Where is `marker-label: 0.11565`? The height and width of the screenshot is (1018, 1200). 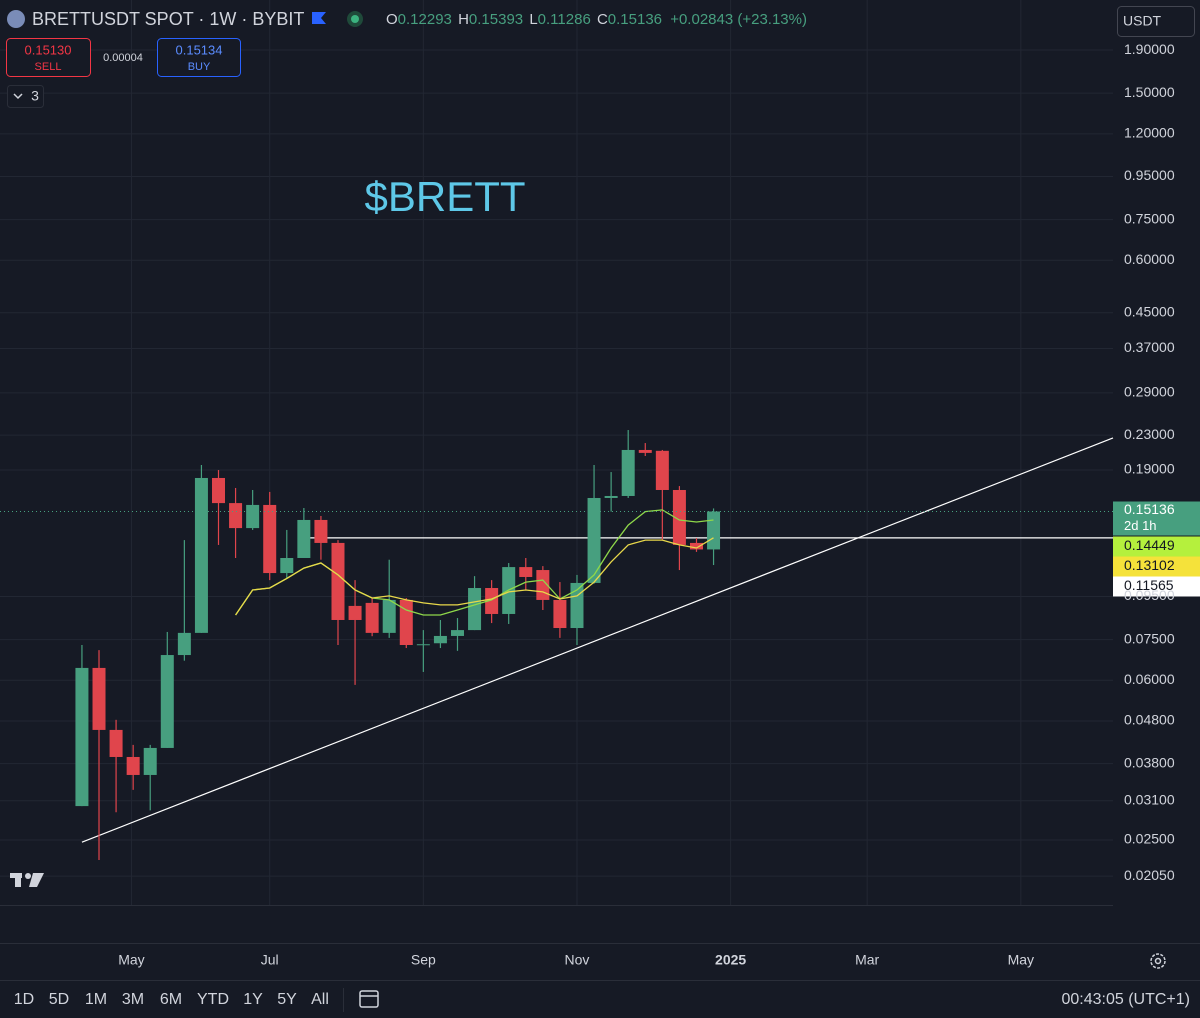 marker-label: 0.11565 is located at coordinates (1149, 585).